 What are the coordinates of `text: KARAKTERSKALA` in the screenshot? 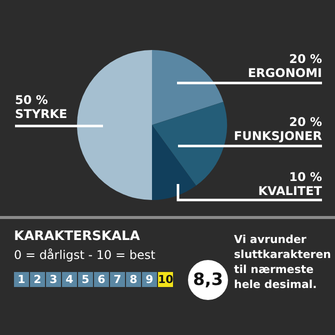 It's located at (77, 236).